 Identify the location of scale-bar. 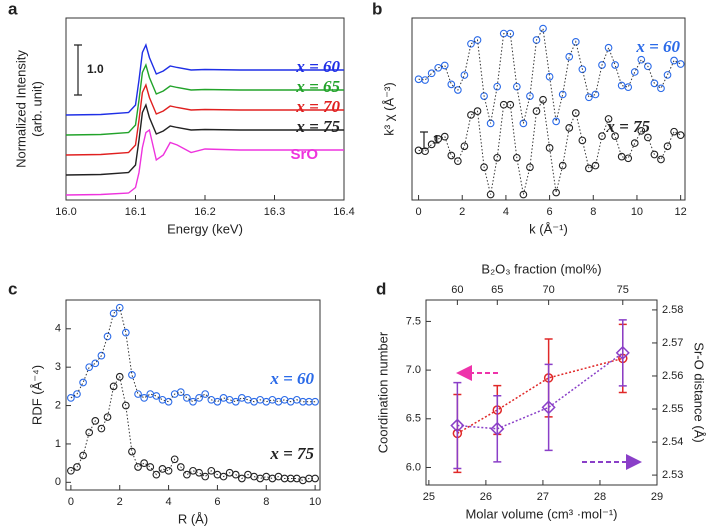
(424, 140).